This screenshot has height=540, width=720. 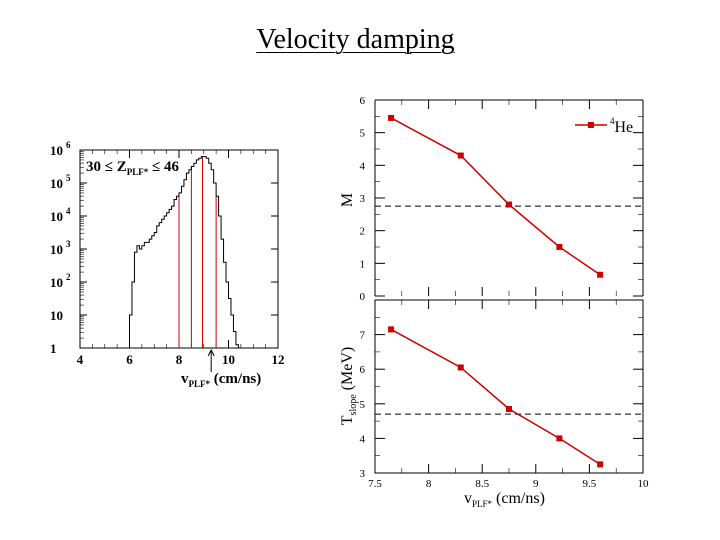 What do you see at coordinates (80, 359) in the screenshot?
I see `histogram-x-tick-label: 4` at bounding box center [80, 359].